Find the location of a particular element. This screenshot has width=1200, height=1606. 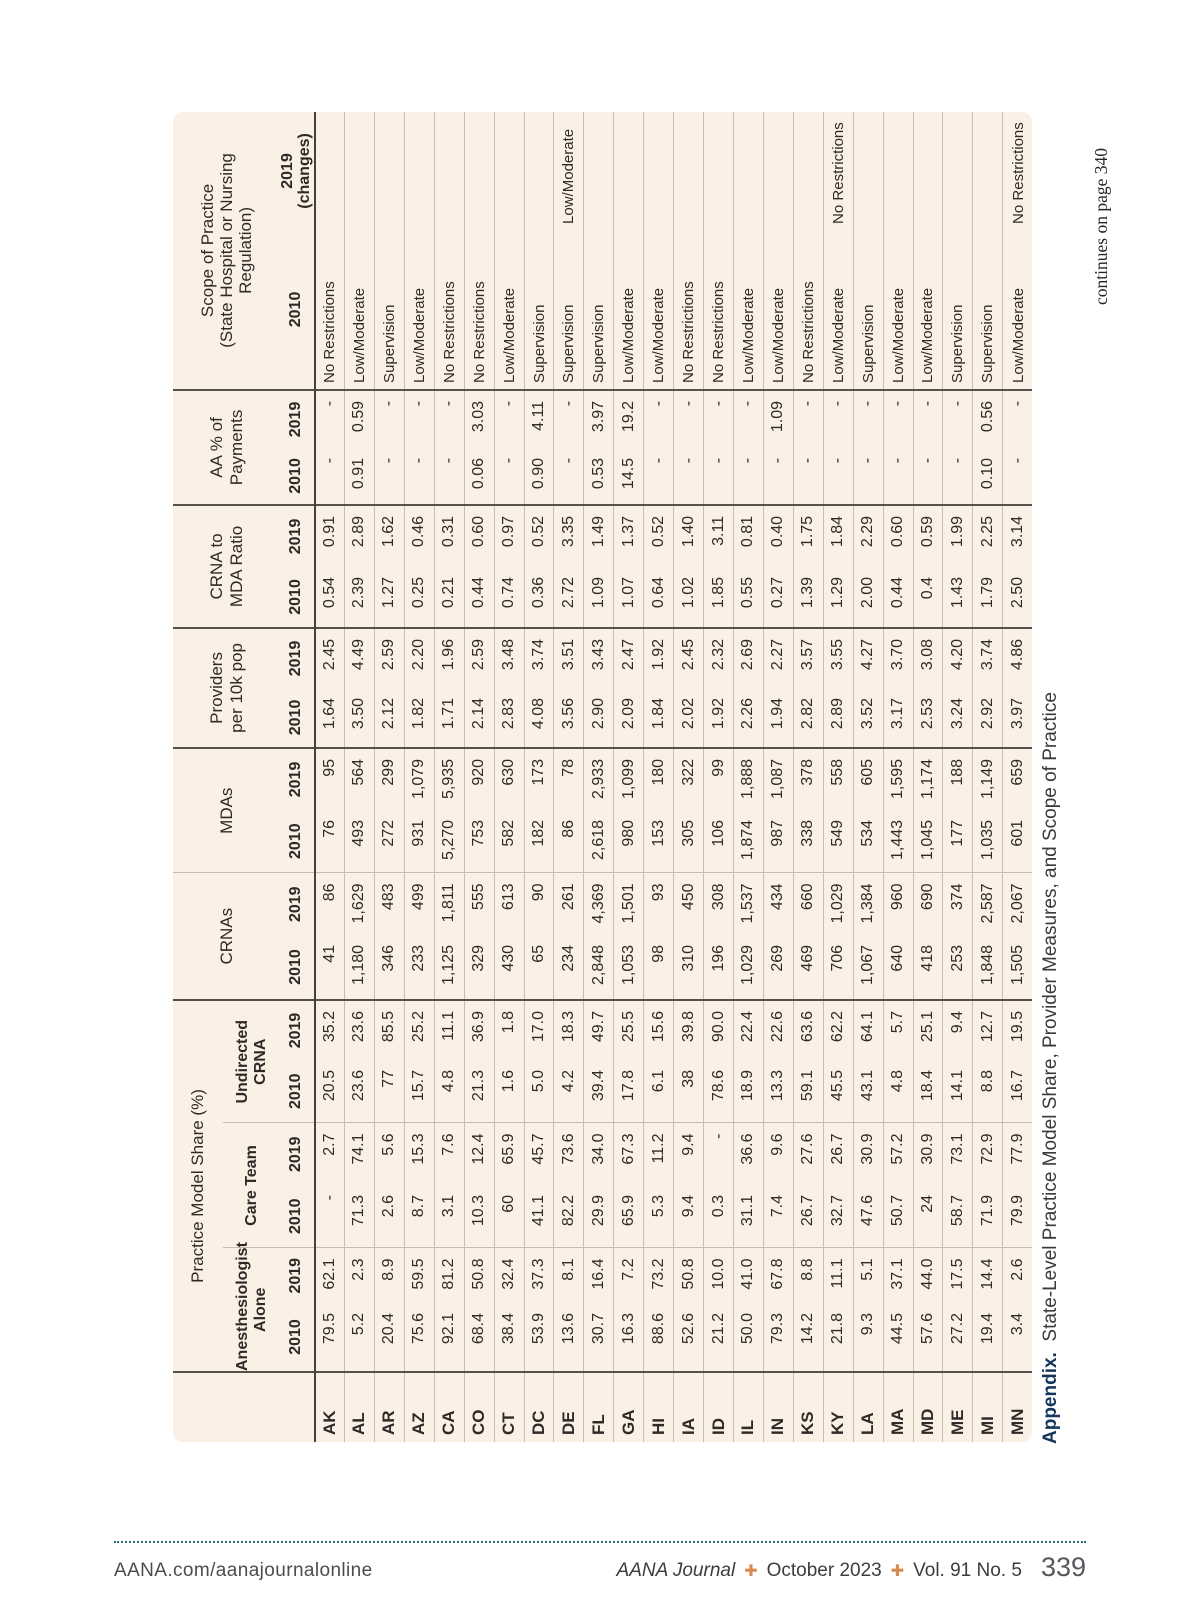

issue-date: October 2023 is located at coordinates (824, 1570).